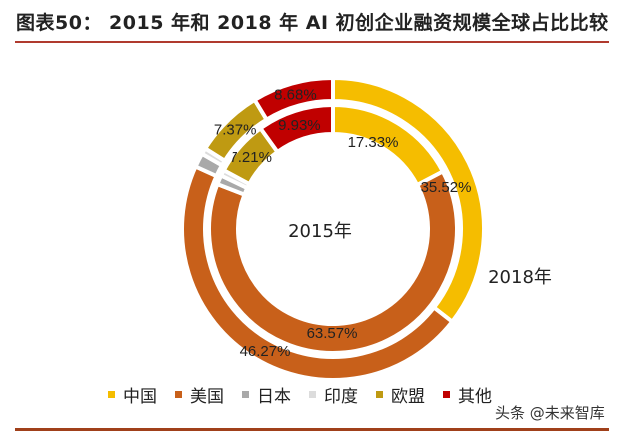 The width and height of the screenshot is (640, 435). I want to click on legend-item: 其他, so click(467, 394).